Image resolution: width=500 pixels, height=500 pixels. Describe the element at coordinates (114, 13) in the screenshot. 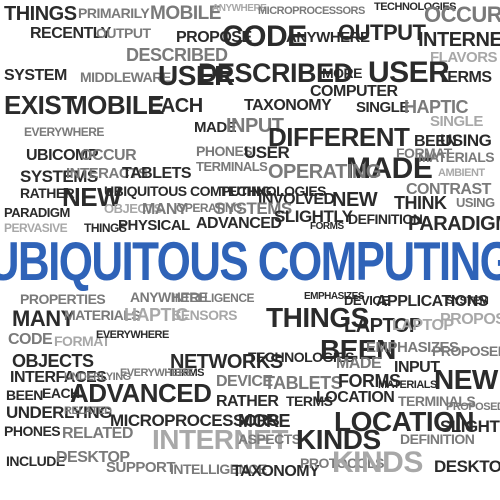

I see `word: PRIMARILY` at that location.